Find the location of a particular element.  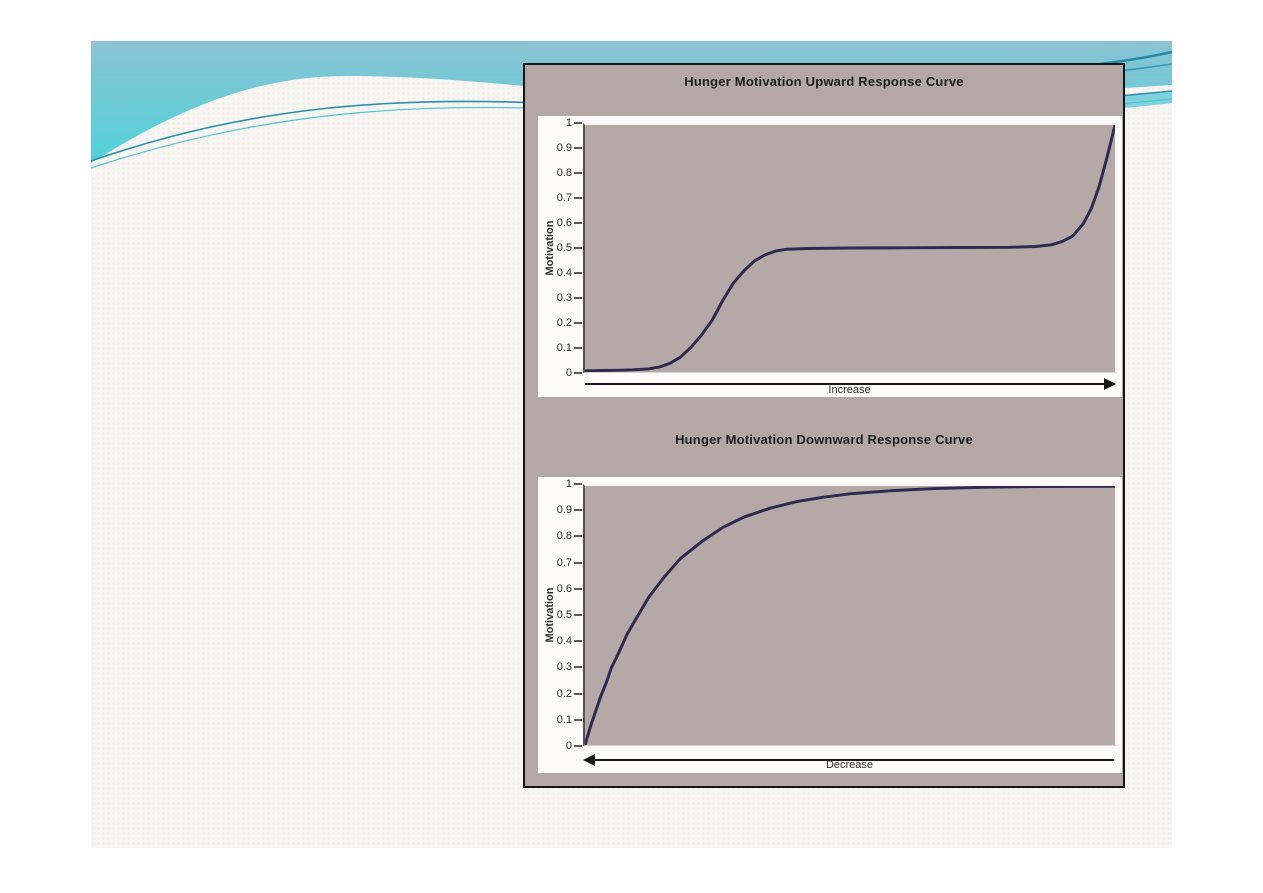

x-axis-label: Increase is located at coordinates (849, 390).